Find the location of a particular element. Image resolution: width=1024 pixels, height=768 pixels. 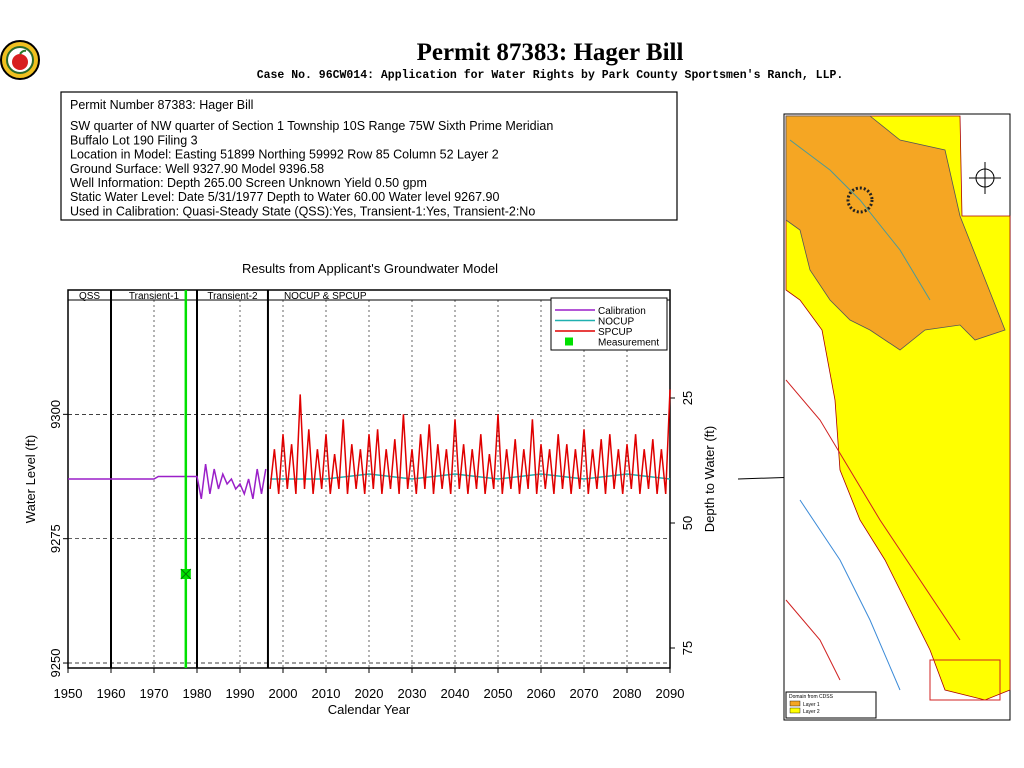

logo is located at coordinates (20, 60).